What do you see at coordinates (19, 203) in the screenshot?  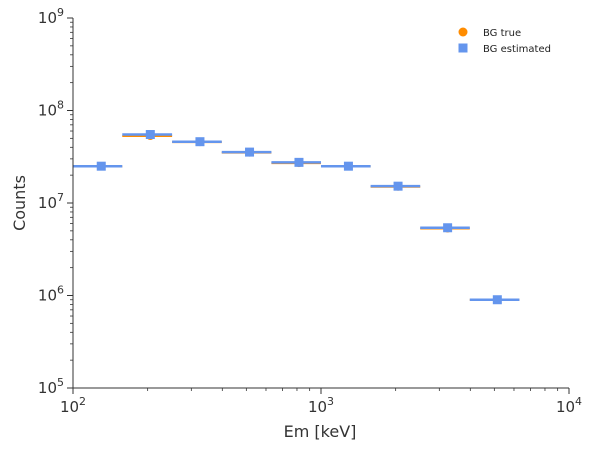 I see `y-axis-label: Counts` at bounding box center [19, 203].